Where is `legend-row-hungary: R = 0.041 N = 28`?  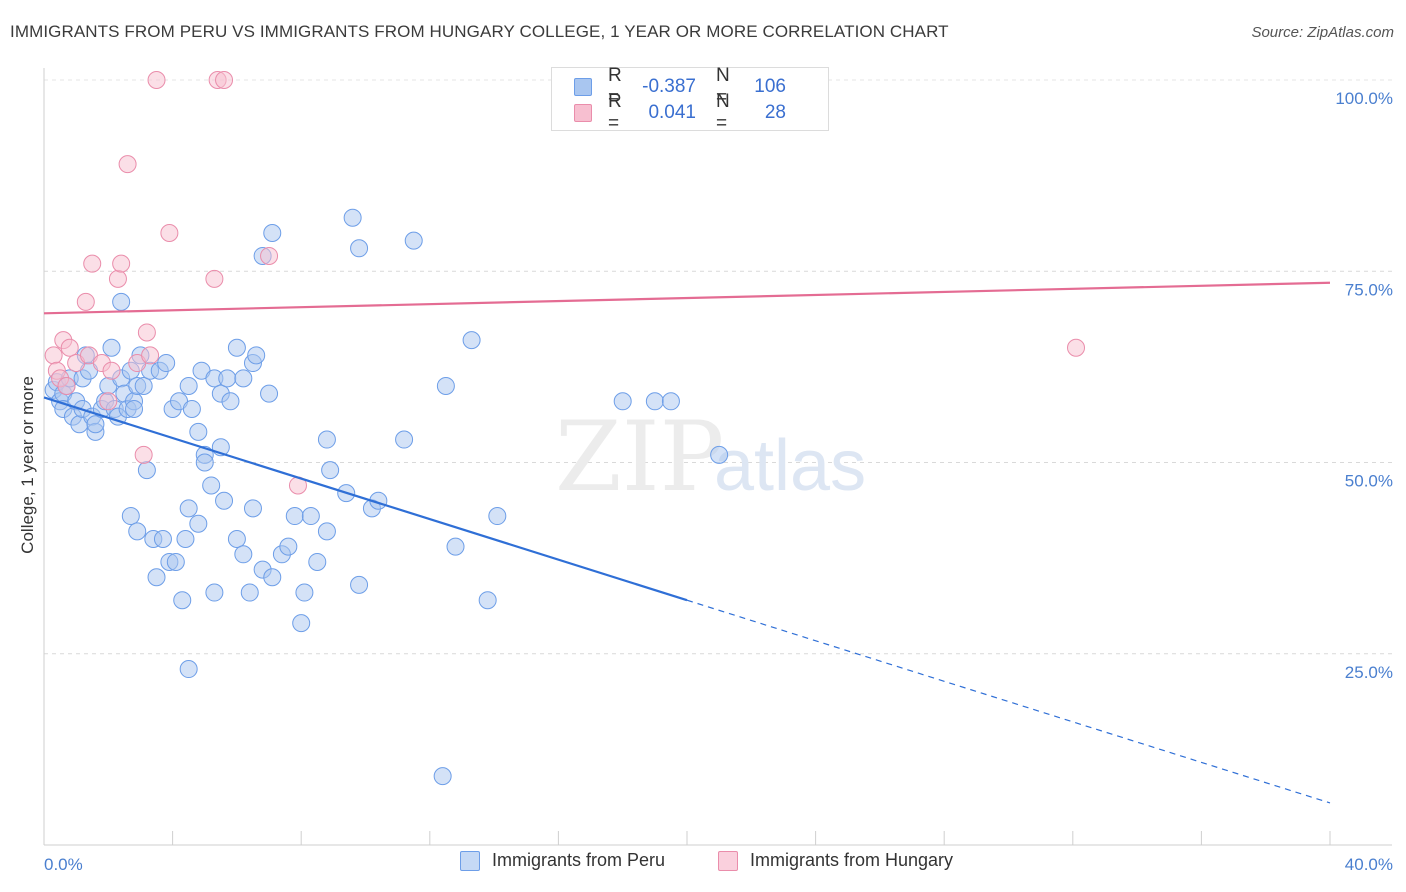
legend-row-hungary: R = 0.041 N = 28 is located at coordinates (680, 112).